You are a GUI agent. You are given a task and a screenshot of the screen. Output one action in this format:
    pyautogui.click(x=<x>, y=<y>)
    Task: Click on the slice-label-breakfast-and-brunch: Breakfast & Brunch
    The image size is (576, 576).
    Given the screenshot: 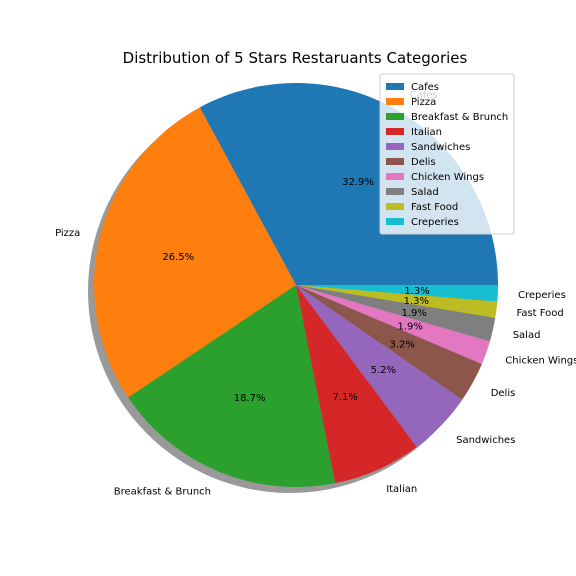 What is the action you would take?
    pyautogui.click(x=162, y=491)
    